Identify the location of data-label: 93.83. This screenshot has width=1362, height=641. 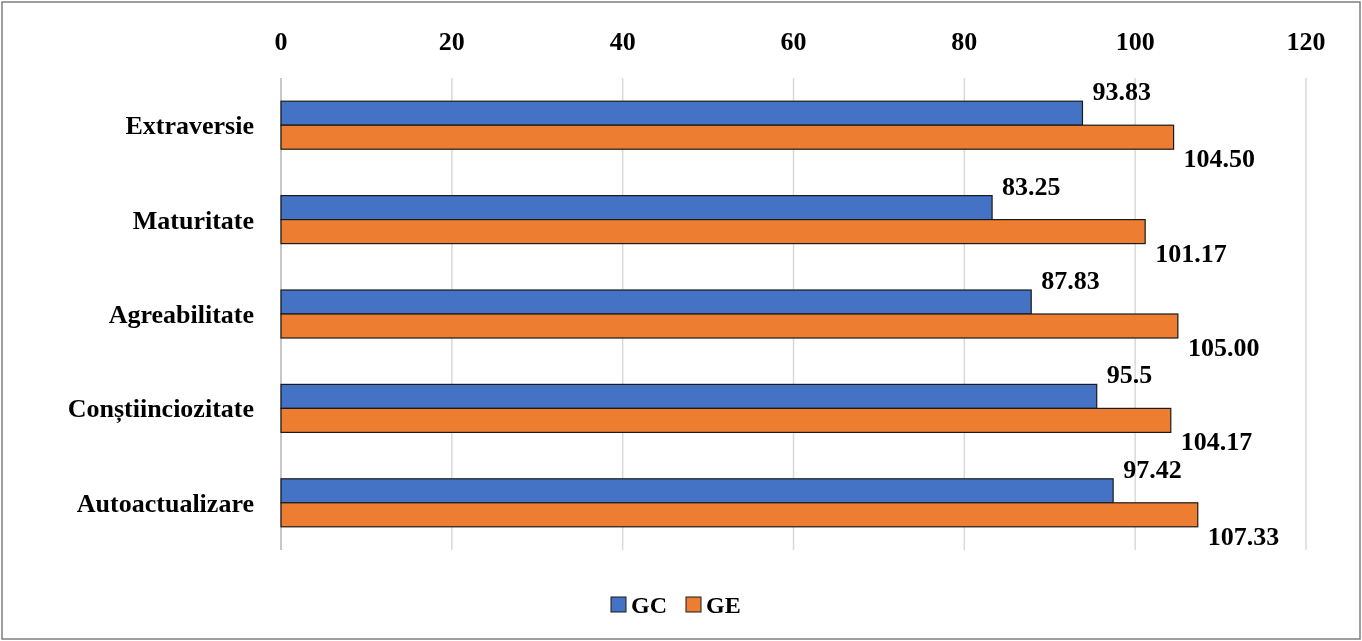
(1121, 92).